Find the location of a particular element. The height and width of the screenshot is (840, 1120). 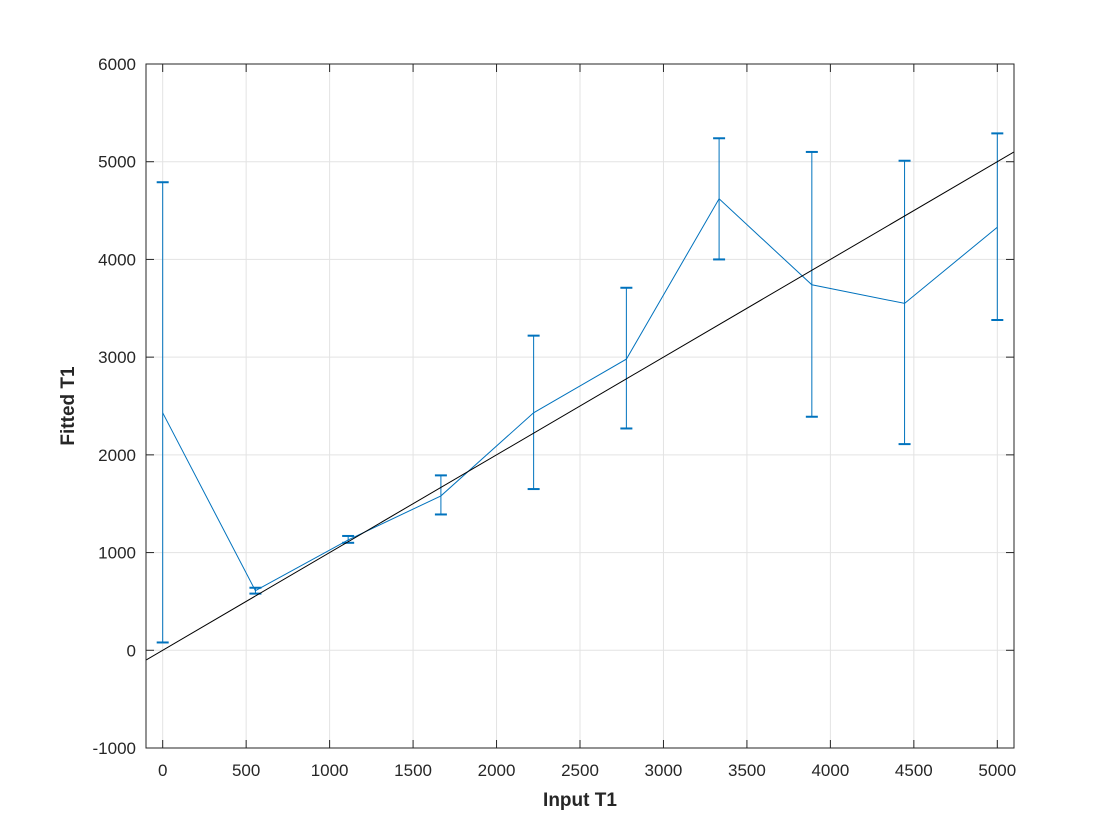

x-tick-label: 3500 is located at coordinates (747, 770).